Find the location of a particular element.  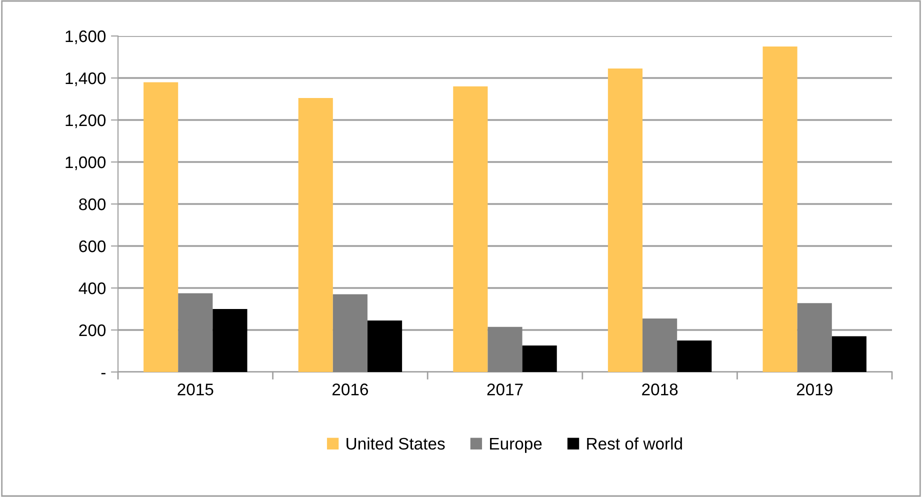

x-tick-label: 2017 is located at coordinates (505, 390).